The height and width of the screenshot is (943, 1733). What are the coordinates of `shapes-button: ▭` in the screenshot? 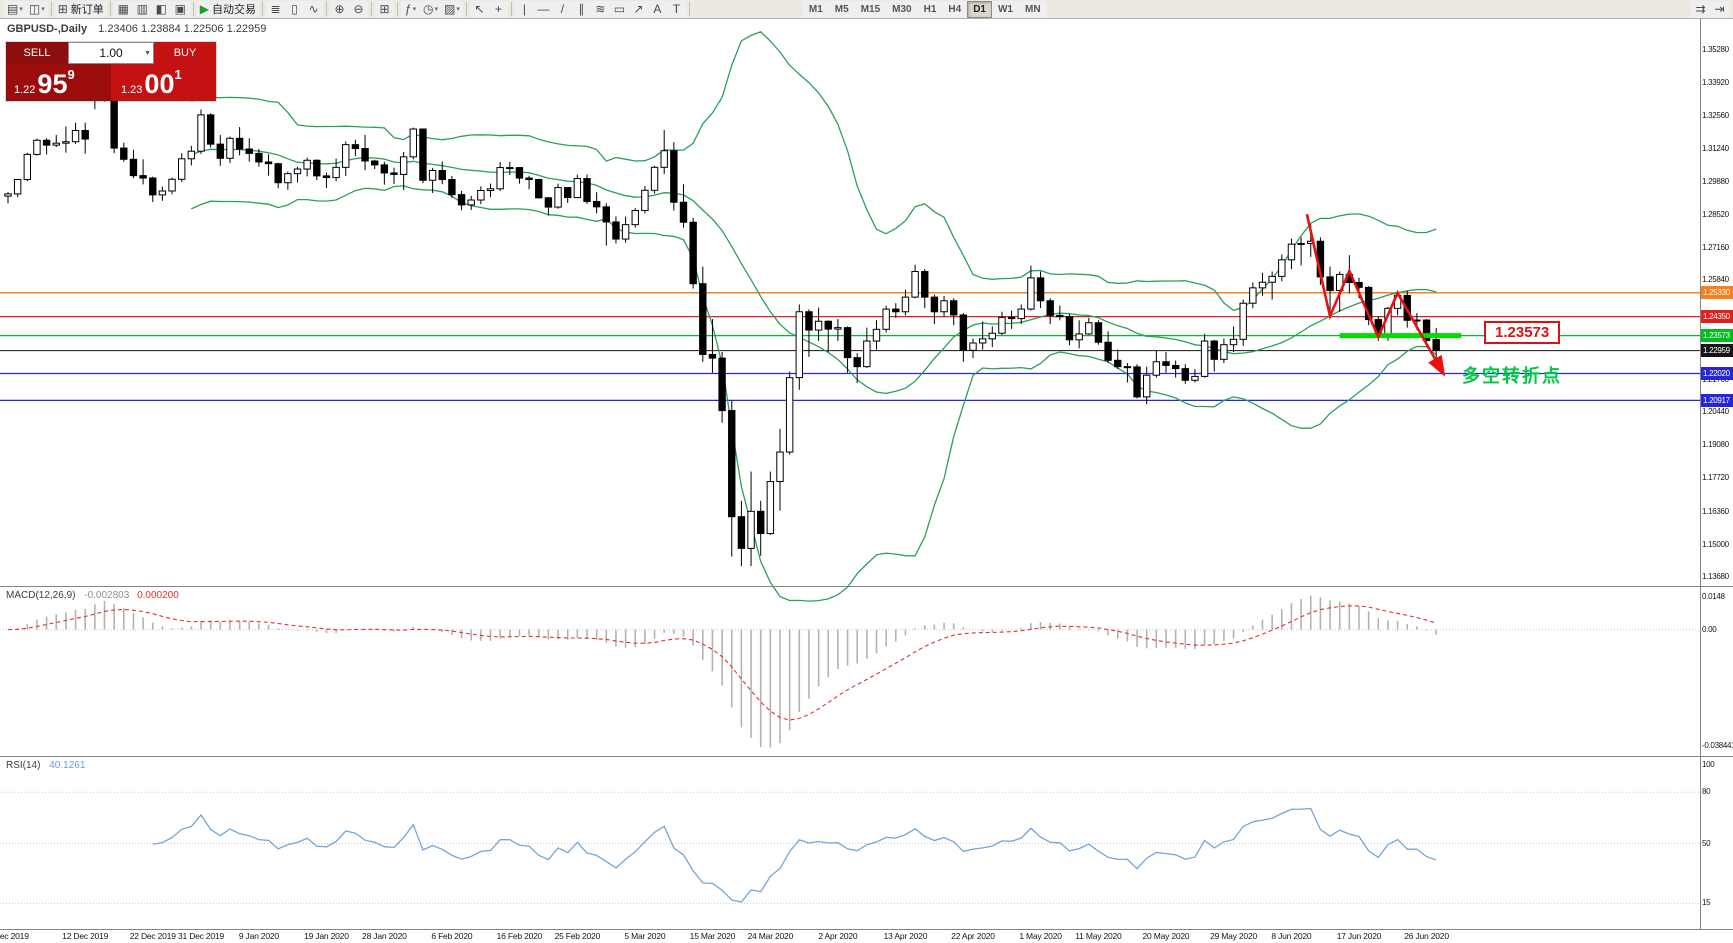 It's located at (619, 9).